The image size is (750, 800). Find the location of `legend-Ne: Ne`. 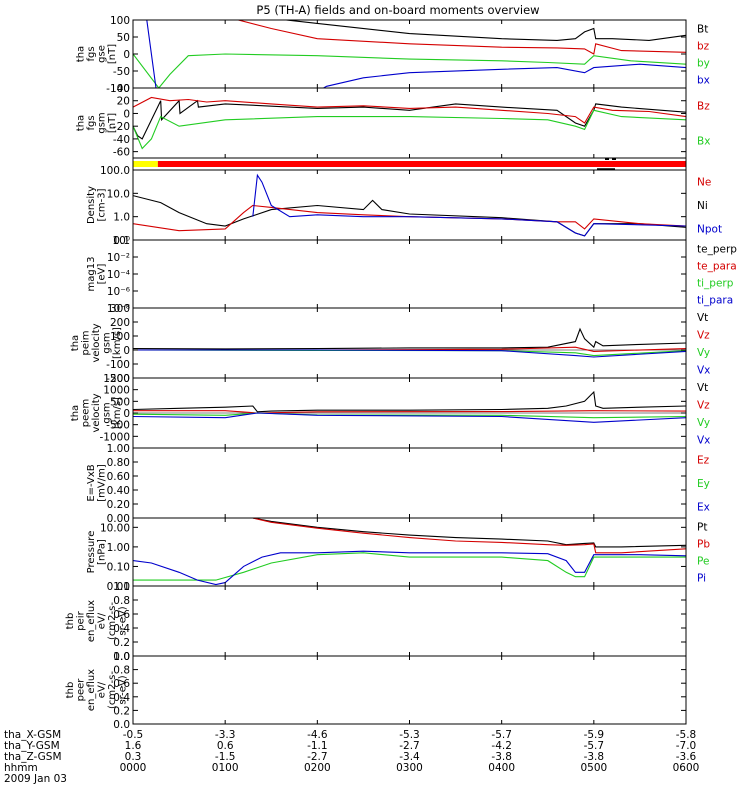

legend-Ne: Ne is located at coordinates (704, 183).